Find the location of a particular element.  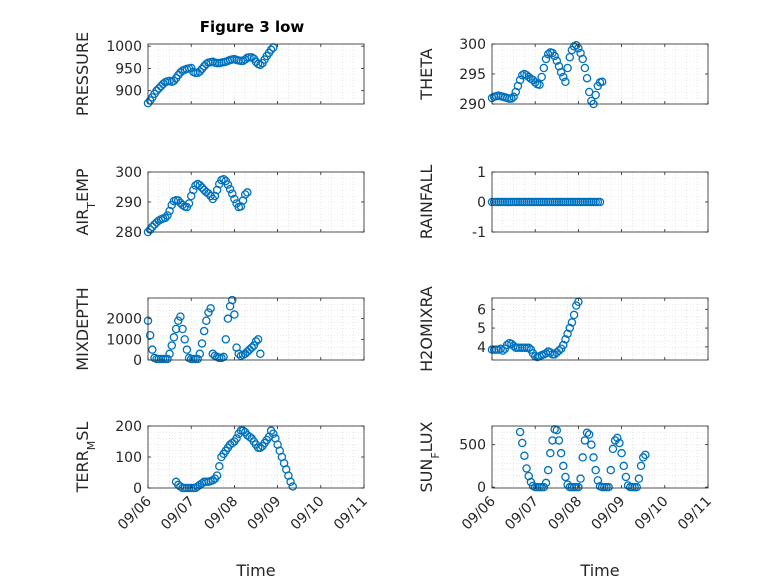

y-tick-label: 1000 is located at coordinates (124, 47).